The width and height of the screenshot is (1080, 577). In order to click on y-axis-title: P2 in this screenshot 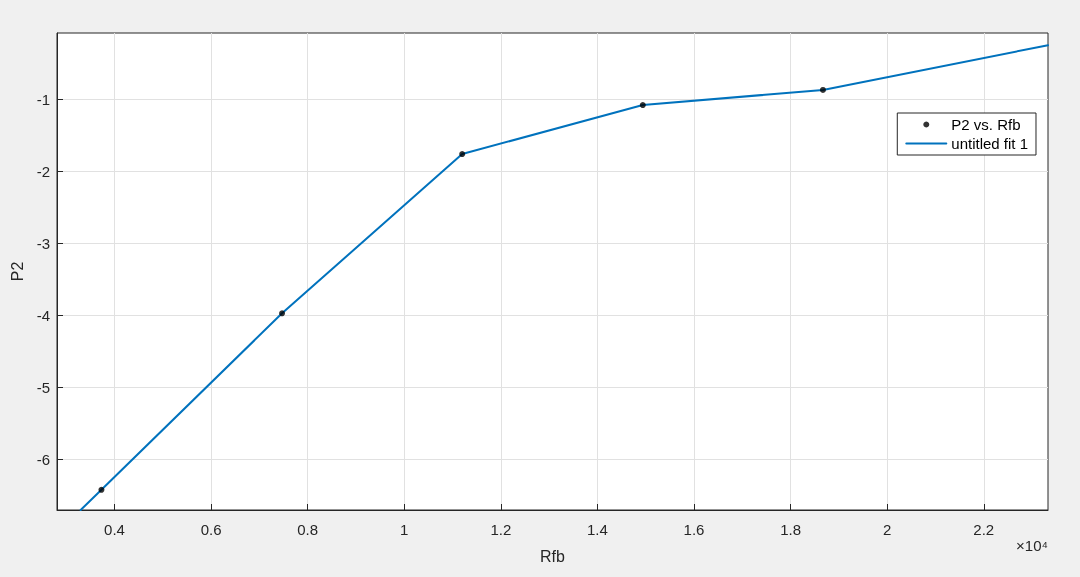, I will do `click(18, 271)`.